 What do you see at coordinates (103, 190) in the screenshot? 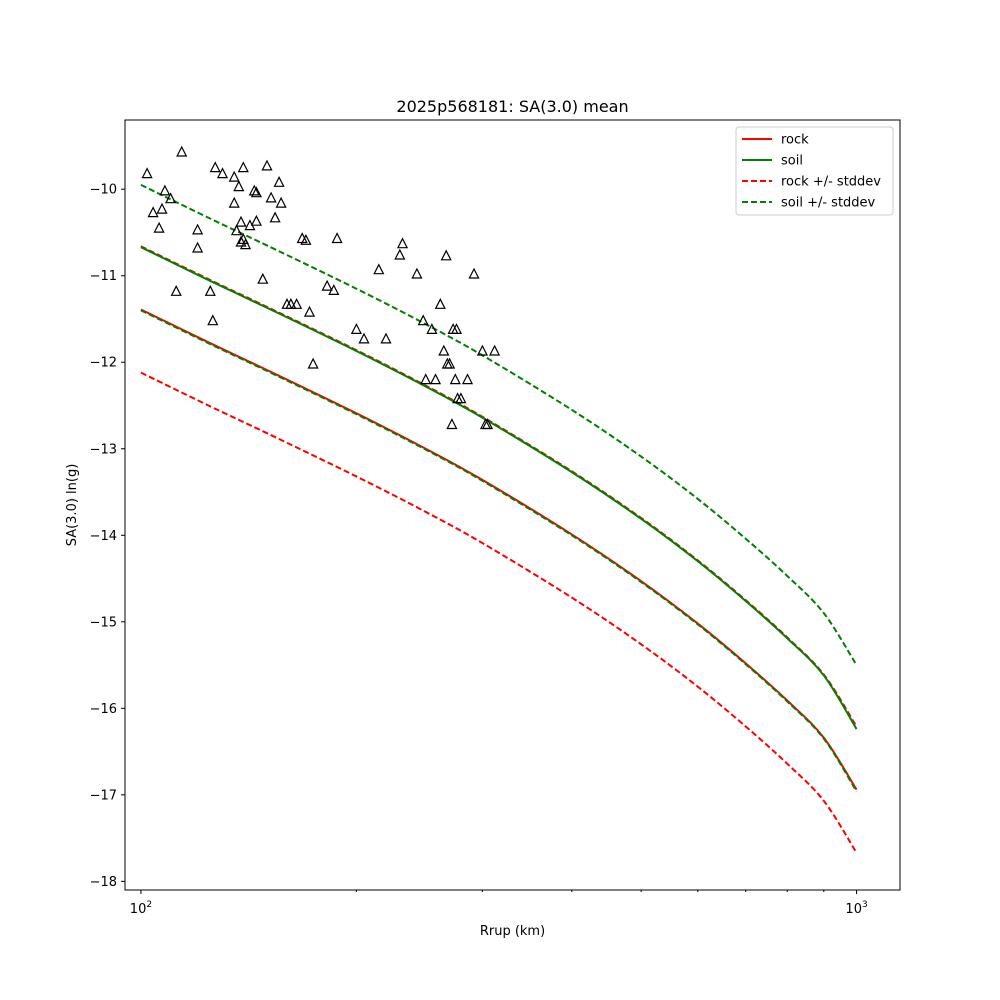
I see `y-tick-label: −10` at bounding box center [103, 190].